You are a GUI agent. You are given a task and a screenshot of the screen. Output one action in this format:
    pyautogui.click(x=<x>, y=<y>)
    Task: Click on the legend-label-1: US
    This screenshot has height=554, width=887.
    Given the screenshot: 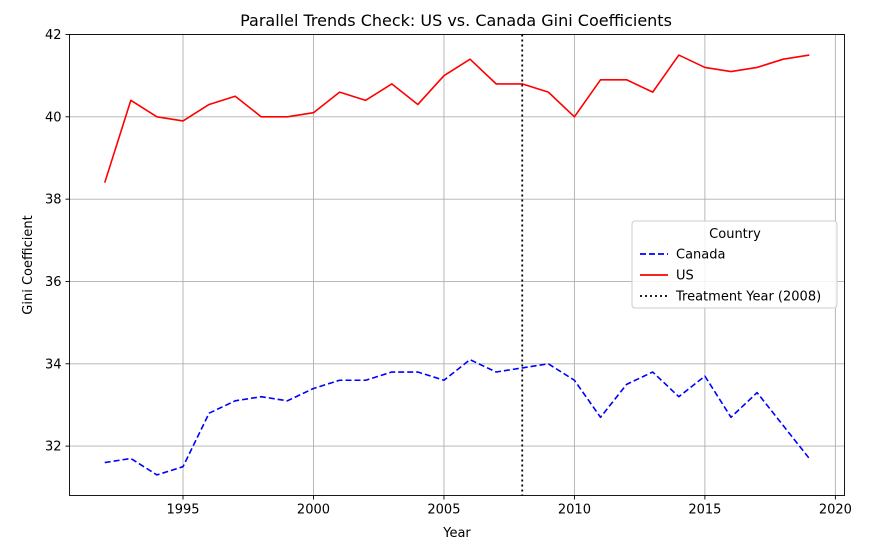 What is the action you would take?
    pyautogui.click(x=685, y=276)
    